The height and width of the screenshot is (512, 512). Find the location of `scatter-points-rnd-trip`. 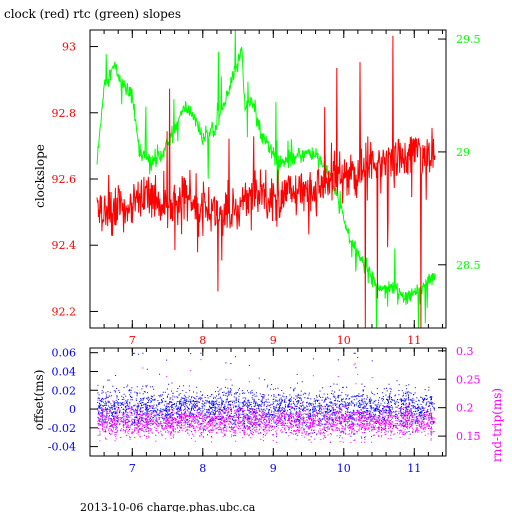

scatter-points-rnd-trip is located at coordinates (266, 401).